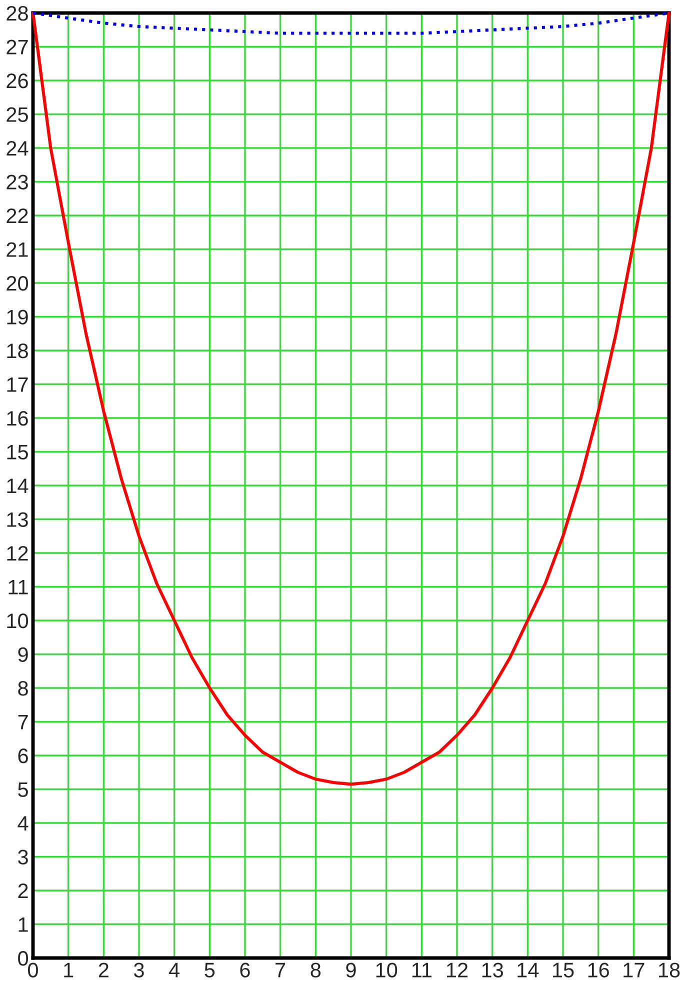  I want to click on y-tick-label: 7, so click(23, 722).